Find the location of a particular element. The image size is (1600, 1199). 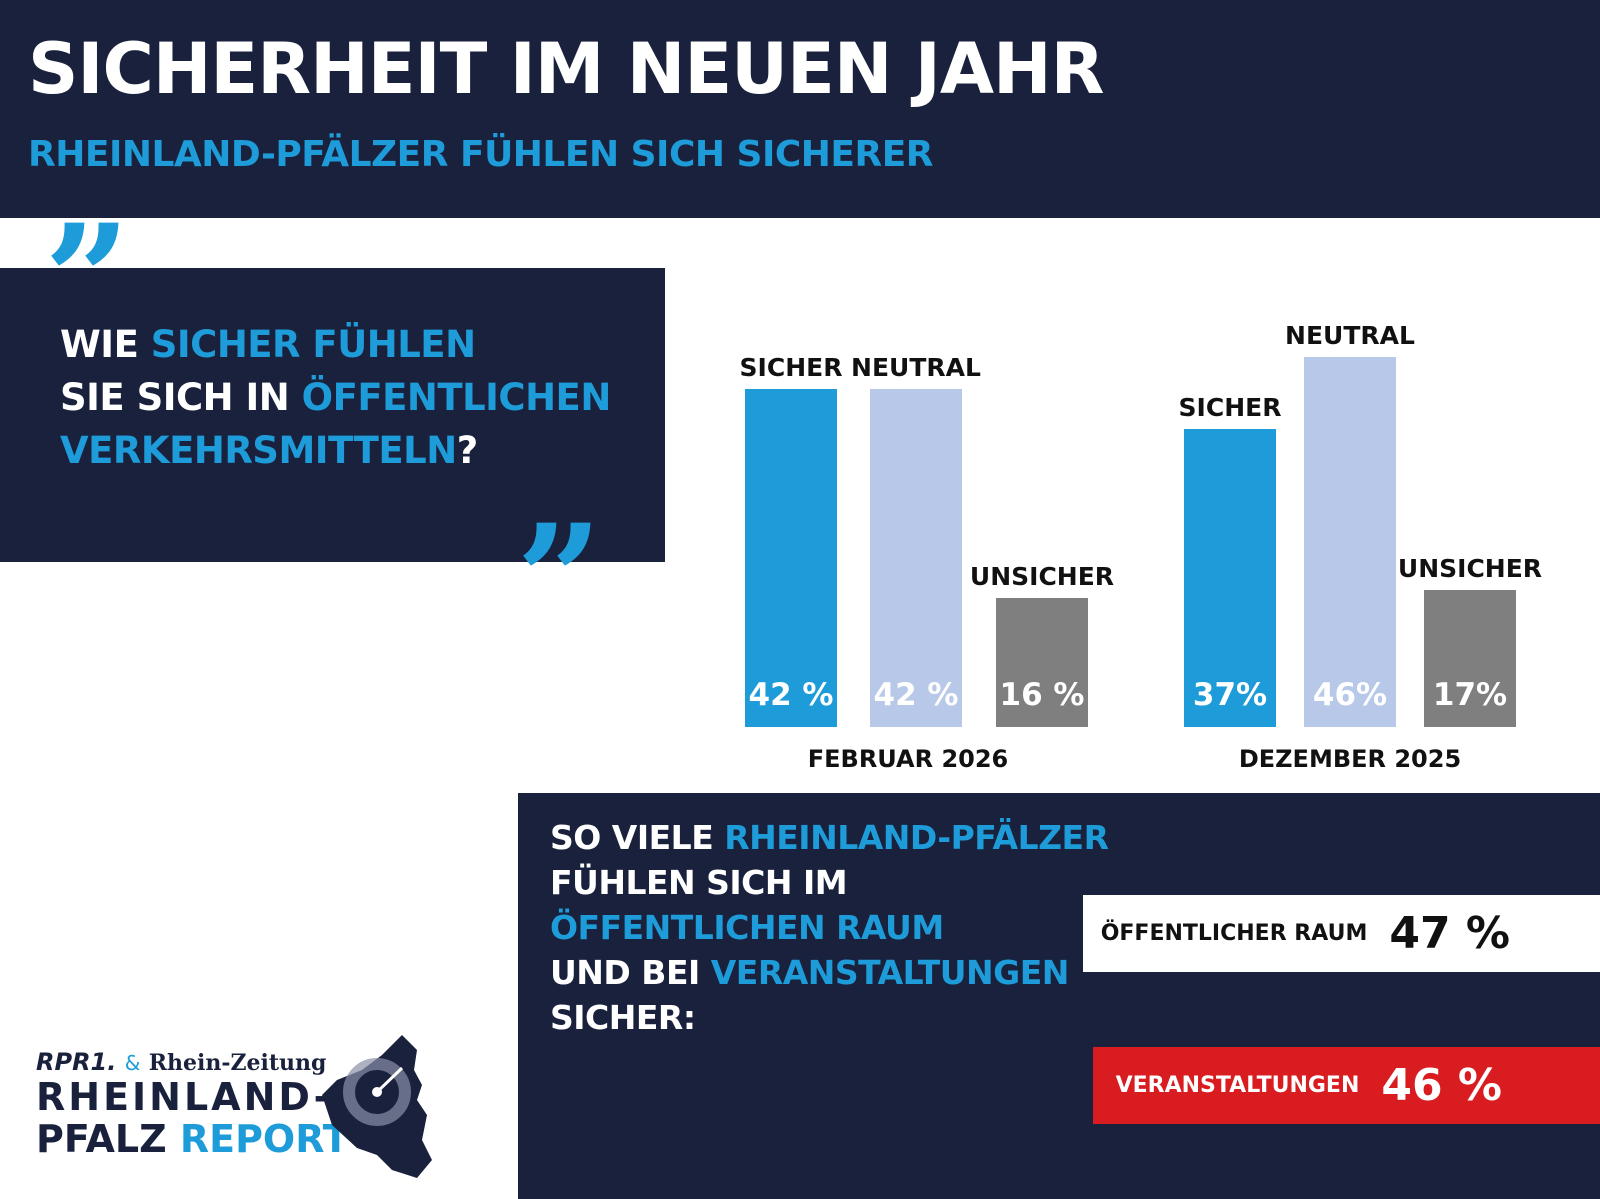

question-box is located at coordinates (332, 415).